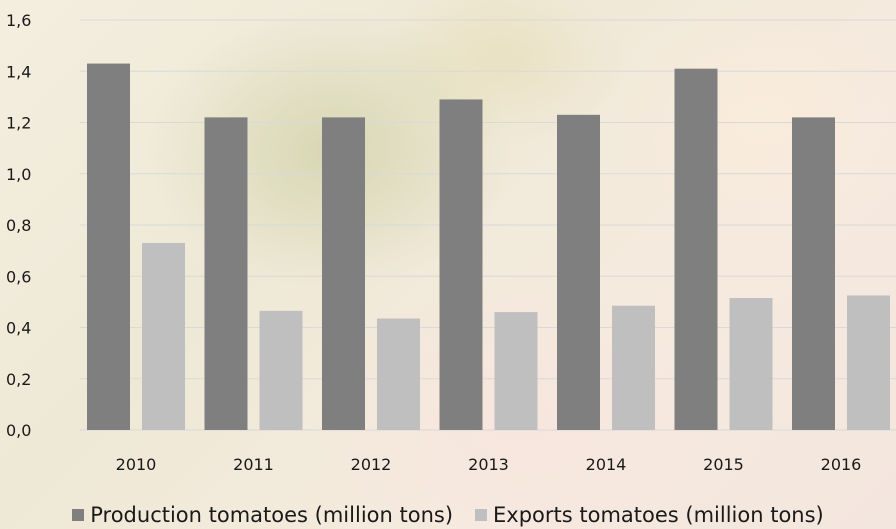 This screenshot has width=896, height=529. Describe the element at coordinates (108, 246) in the screenshot. I see `bar-production-2010` at that location.